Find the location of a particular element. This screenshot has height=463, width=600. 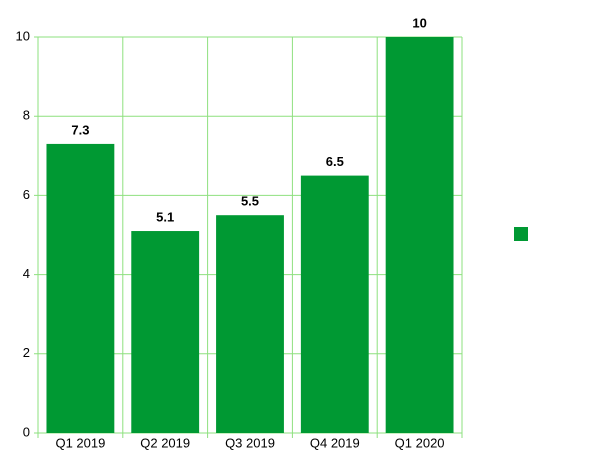

x-tick-label: Q4 2019 is located at coordinates (335, 442).